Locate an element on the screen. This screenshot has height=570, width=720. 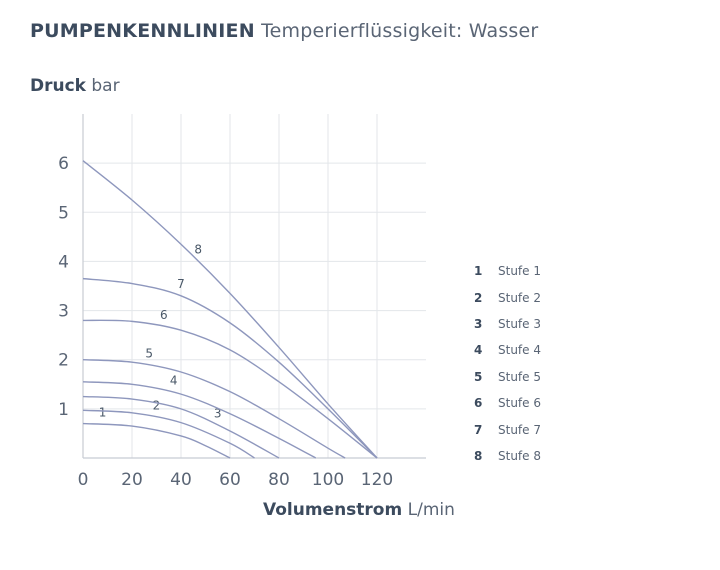
legend-item: 2 Stufe 2 is located at coordinates (507, 297).